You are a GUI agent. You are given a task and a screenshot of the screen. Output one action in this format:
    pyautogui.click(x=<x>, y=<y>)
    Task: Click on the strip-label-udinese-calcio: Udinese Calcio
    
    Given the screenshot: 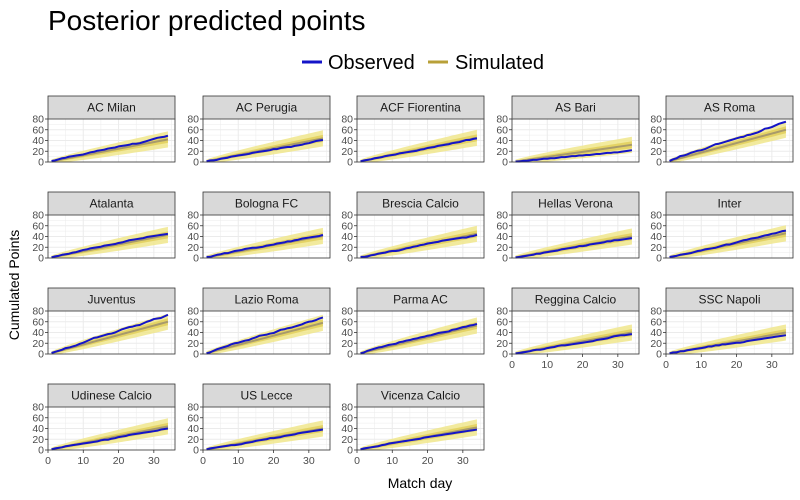 What is the action you would take?
    pyautogui.click(x=111, y=396)
    